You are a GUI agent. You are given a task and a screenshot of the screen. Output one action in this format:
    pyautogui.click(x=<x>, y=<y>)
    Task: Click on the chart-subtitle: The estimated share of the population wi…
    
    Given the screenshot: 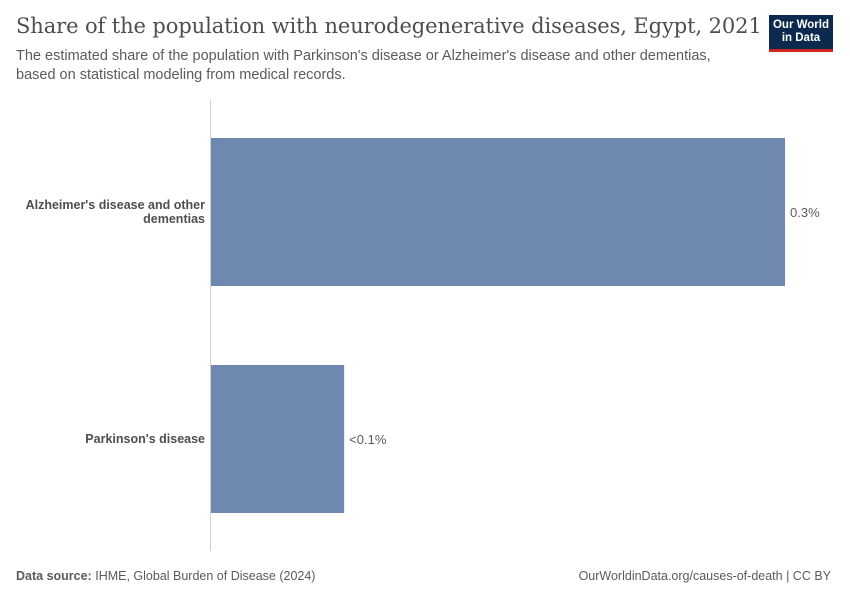 What is the action you would take?
    pyautogui.click(x=363, y=65)
    